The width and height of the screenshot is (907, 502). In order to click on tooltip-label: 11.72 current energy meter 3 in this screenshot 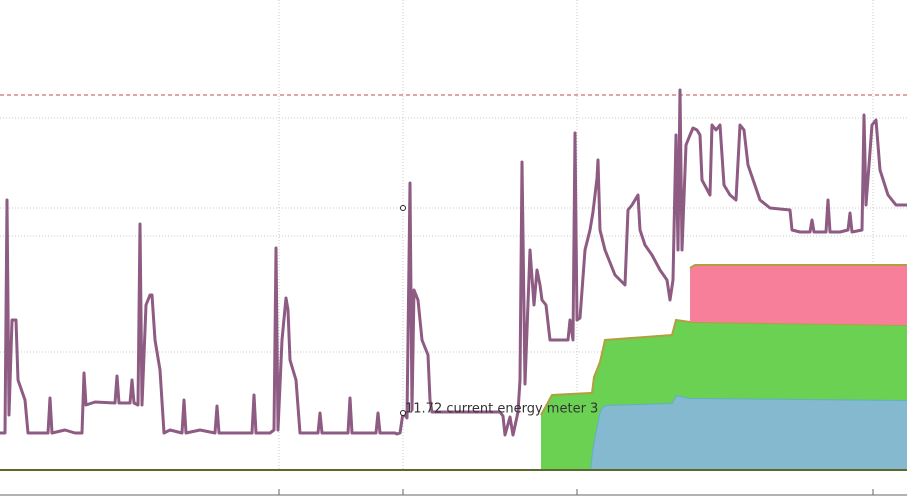, I will do `click(501, 409)`.